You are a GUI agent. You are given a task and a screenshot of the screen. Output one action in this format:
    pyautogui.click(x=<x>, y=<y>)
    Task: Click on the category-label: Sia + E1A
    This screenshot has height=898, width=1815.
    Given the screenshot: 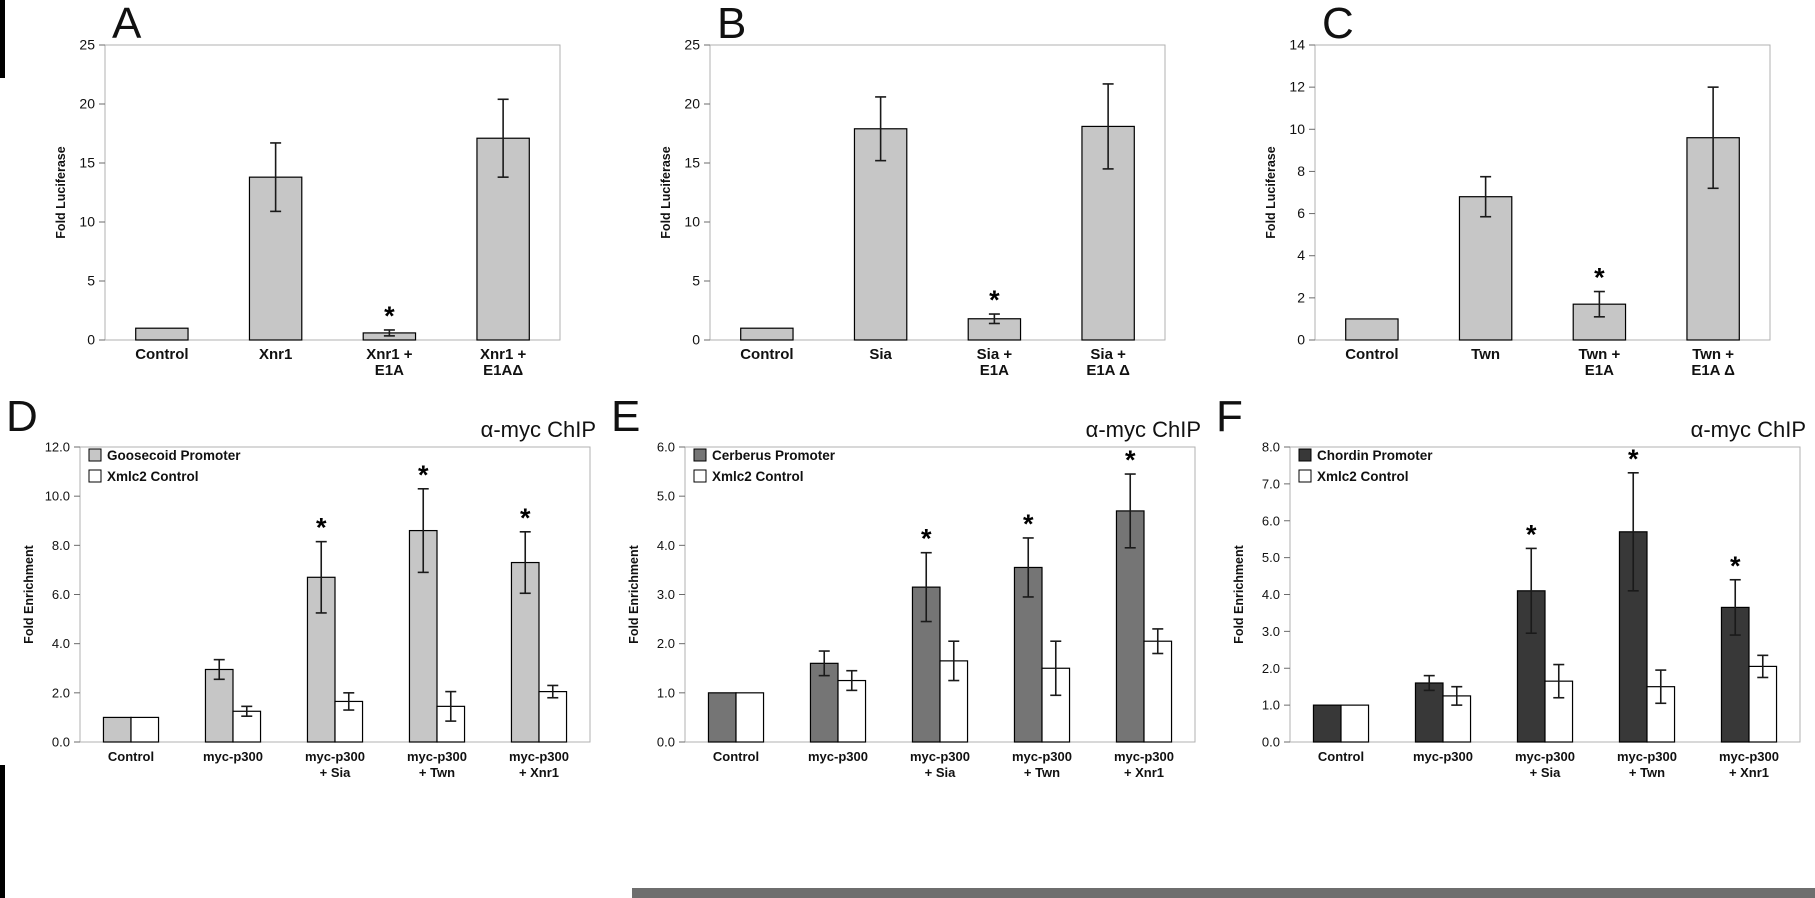 What is the action you would take?
    pyautogui.click(x=995, y=362)
    